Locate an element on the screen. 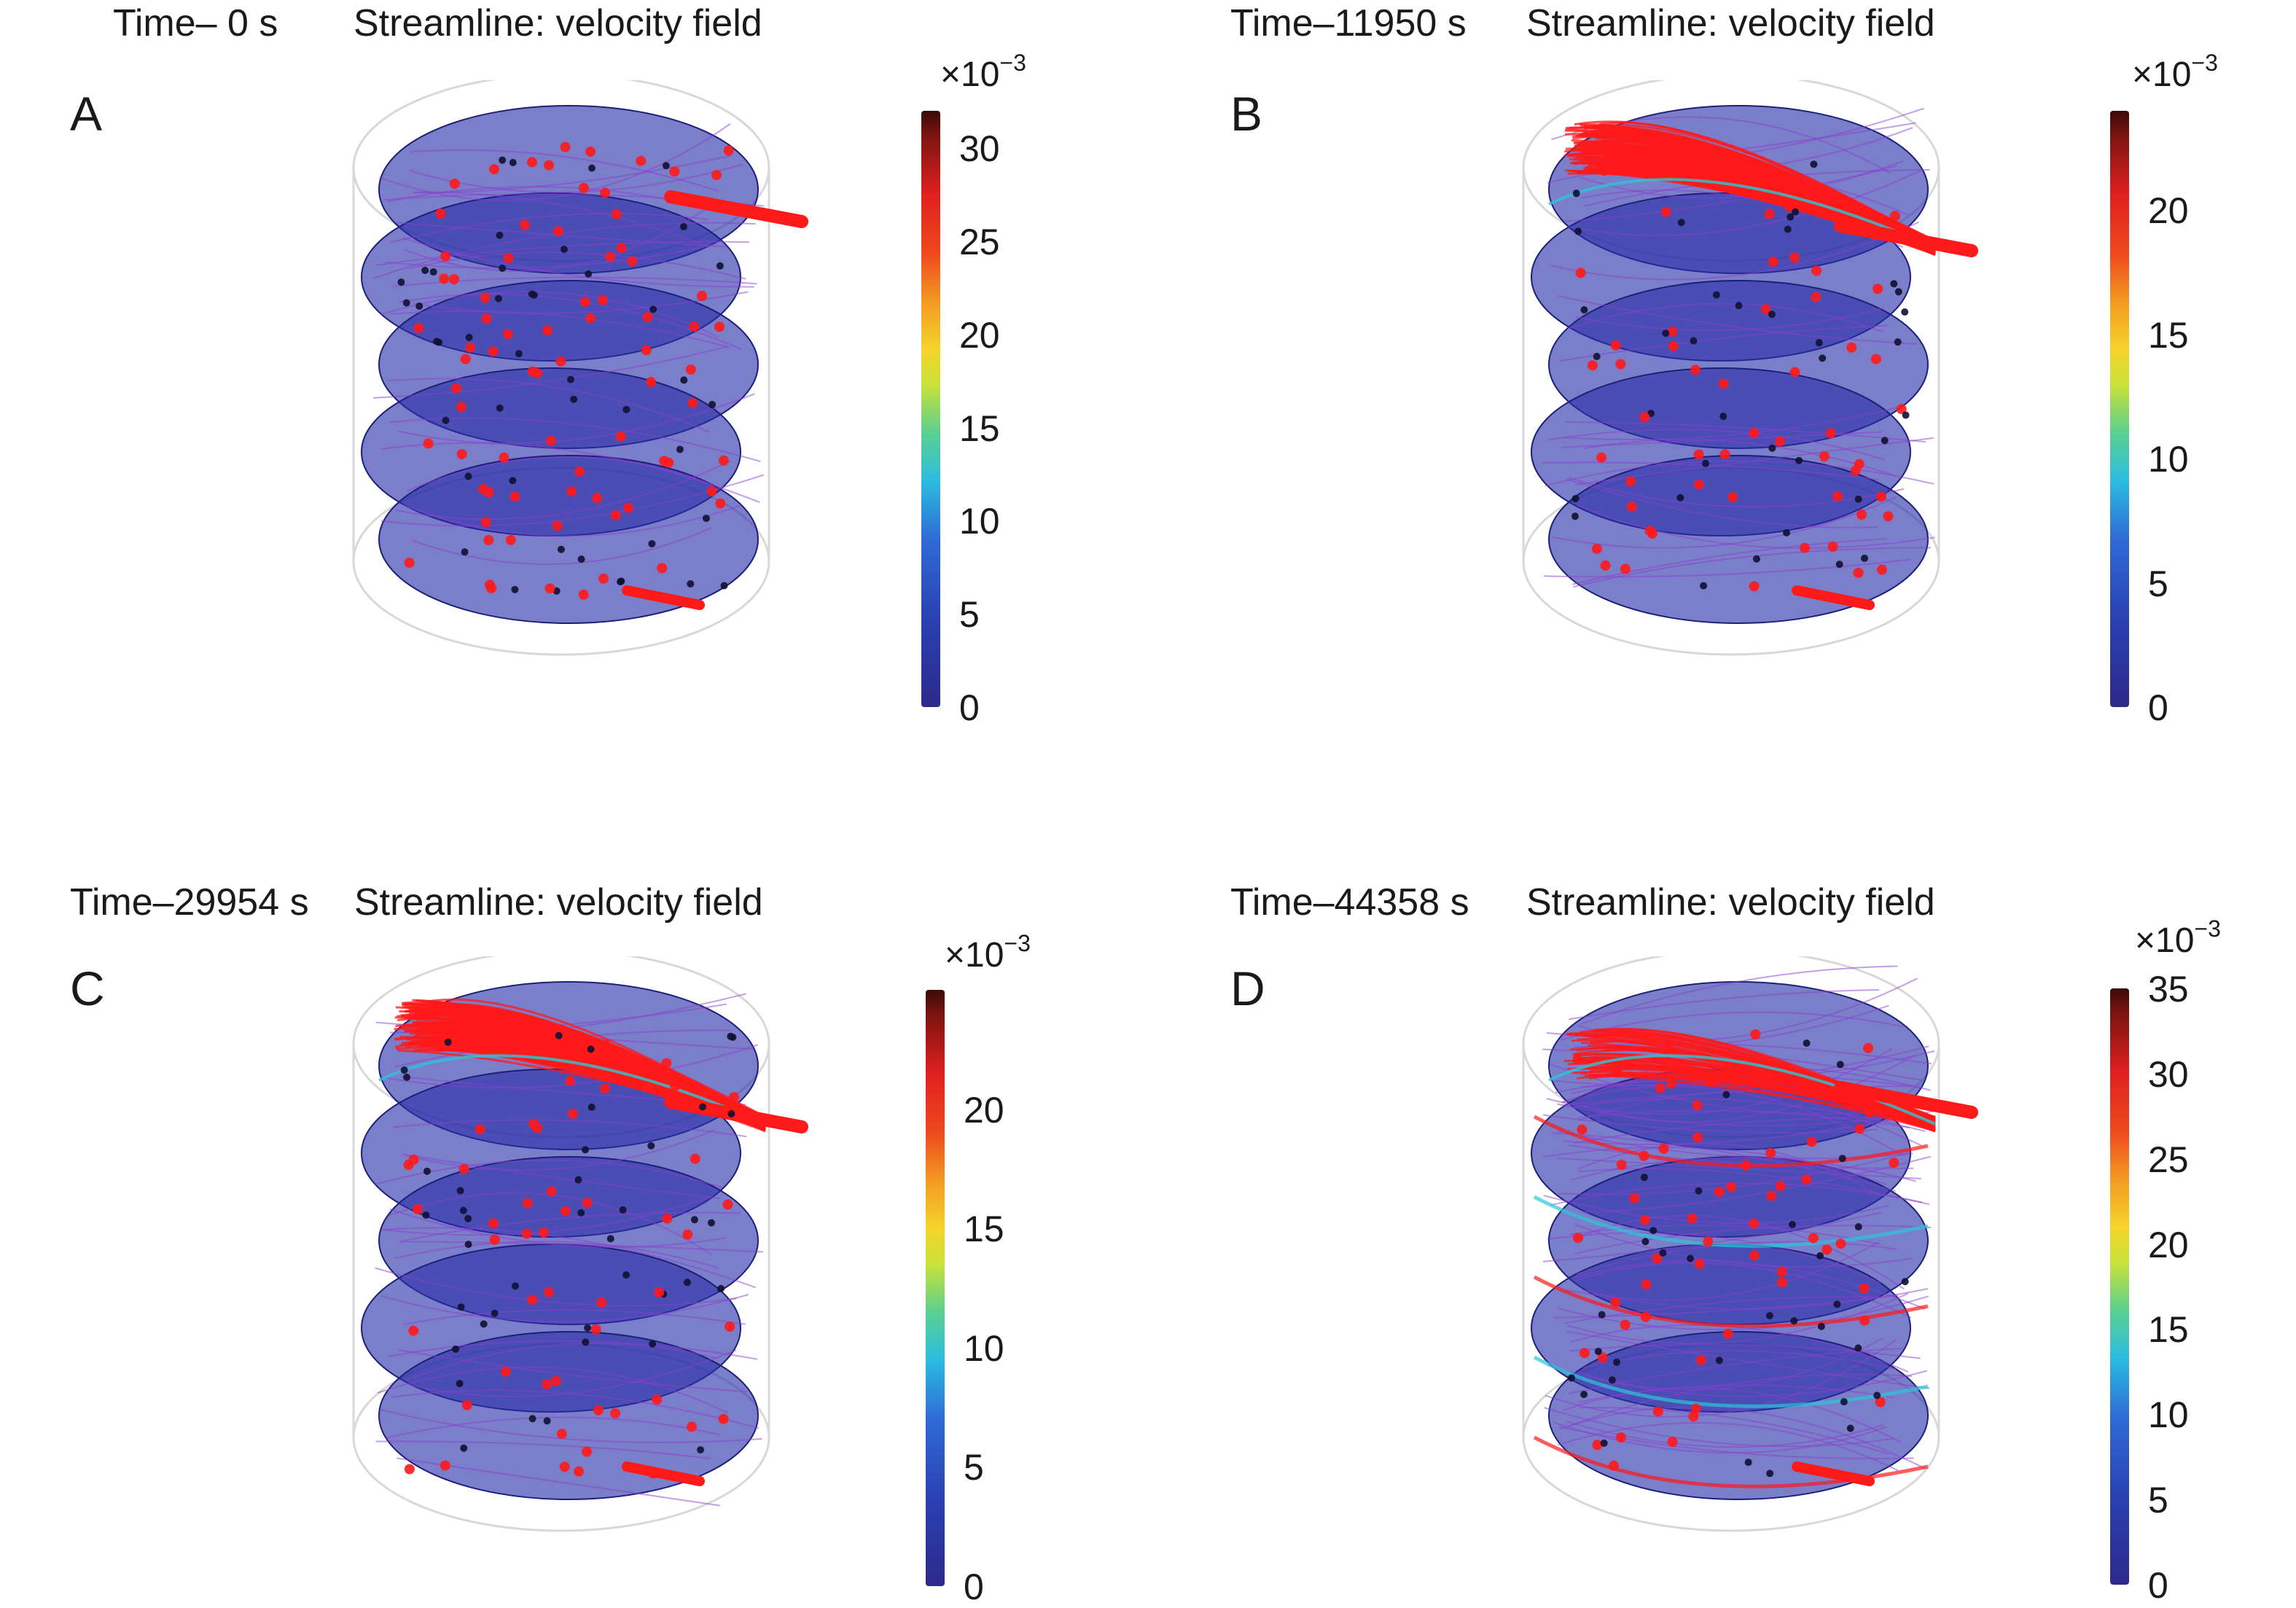 This screenshot has height=1608, width=2296. colorbar-tick-label: 10 is located at coordinates (984, 1348).